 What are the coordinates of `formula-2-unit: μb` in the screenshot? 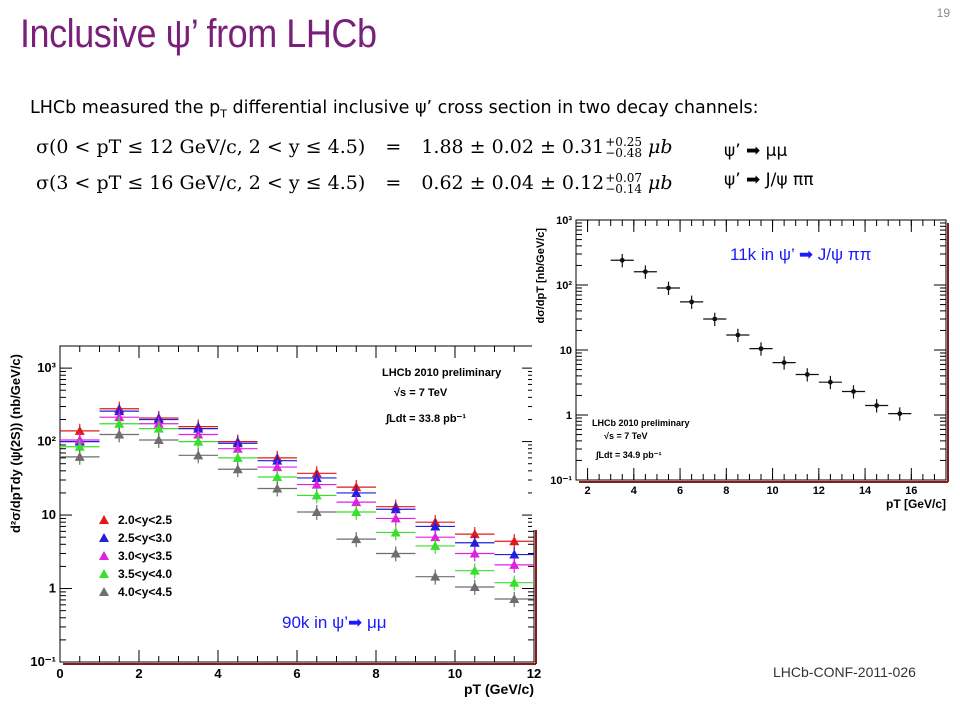 It's located at (660, 183).